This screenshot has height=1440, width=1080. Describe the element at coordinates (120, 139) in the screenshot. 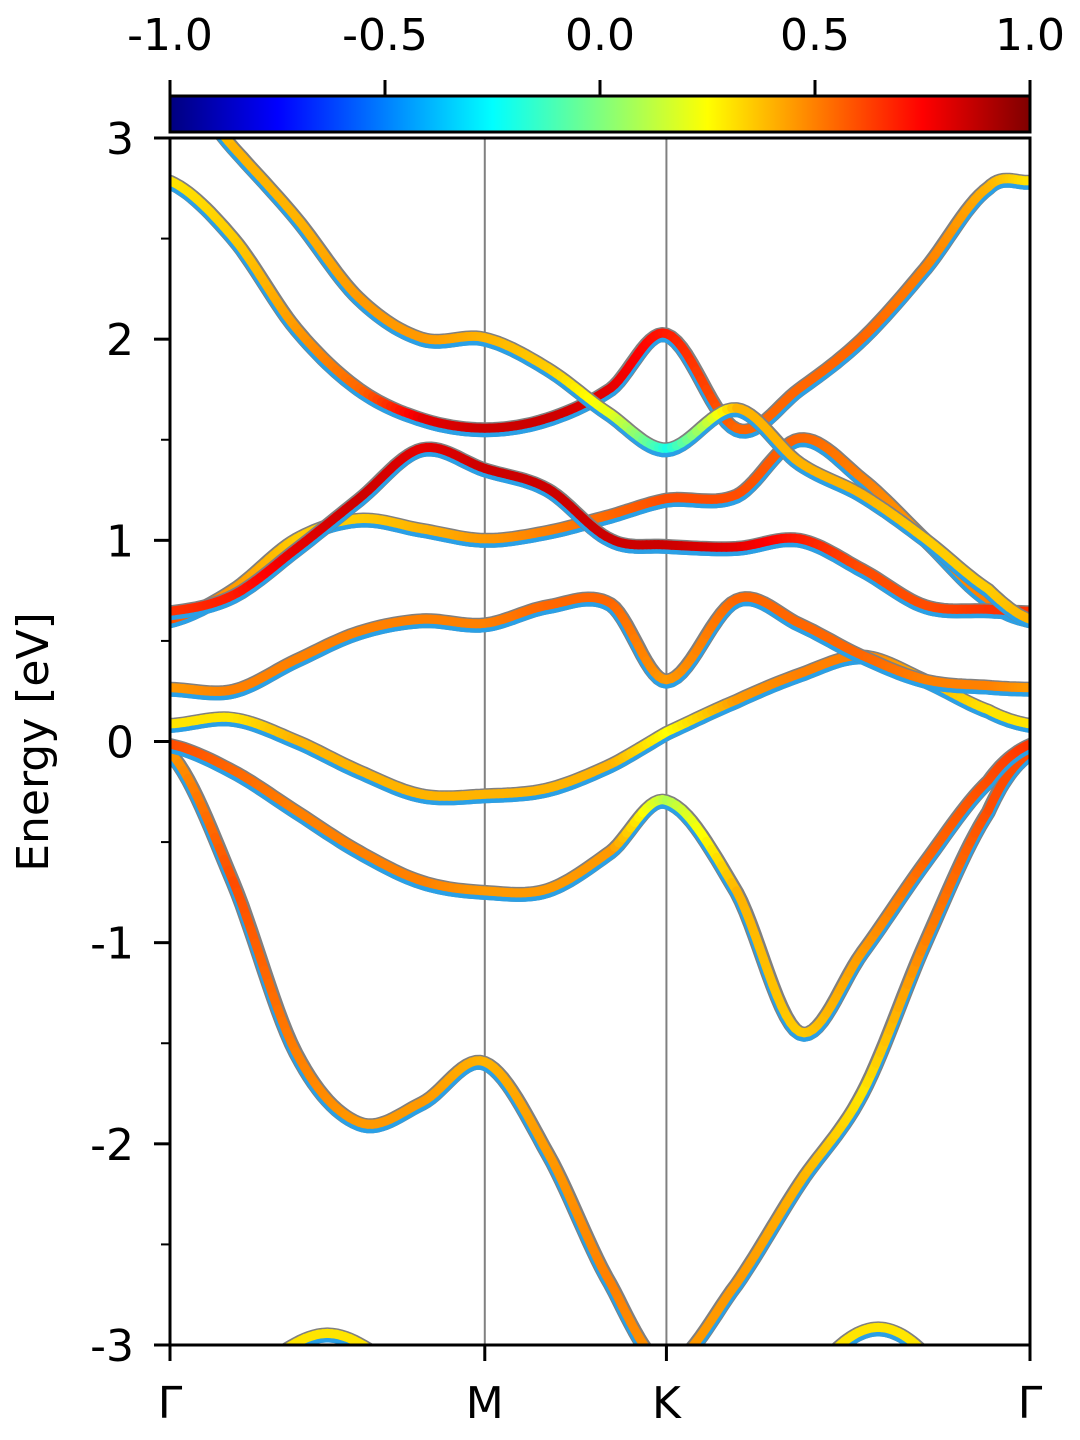

I see `y-tick-label: 3` at that location.